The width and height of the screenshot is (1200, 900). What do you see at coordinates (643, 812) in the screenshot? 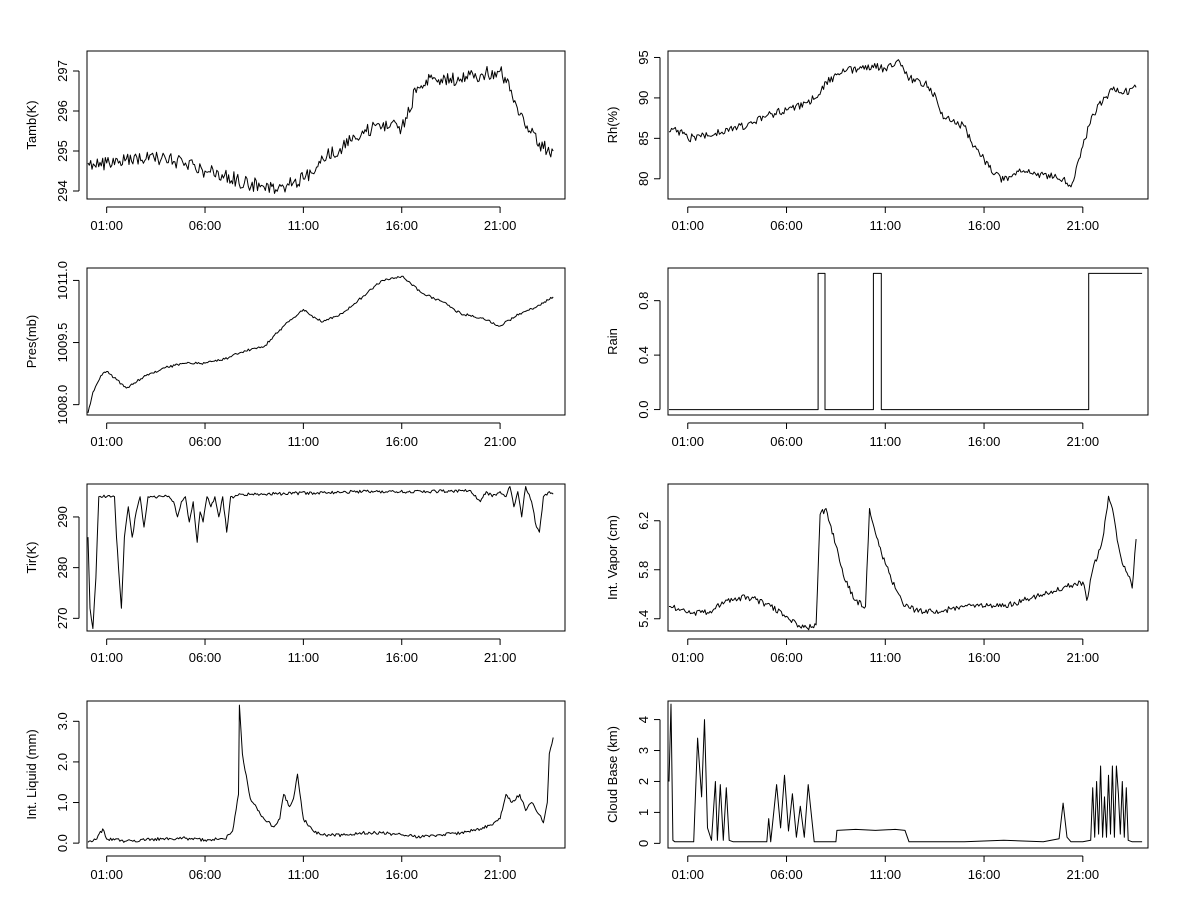
I see `y-tick-label: 1` at bounding box center [643, 812].